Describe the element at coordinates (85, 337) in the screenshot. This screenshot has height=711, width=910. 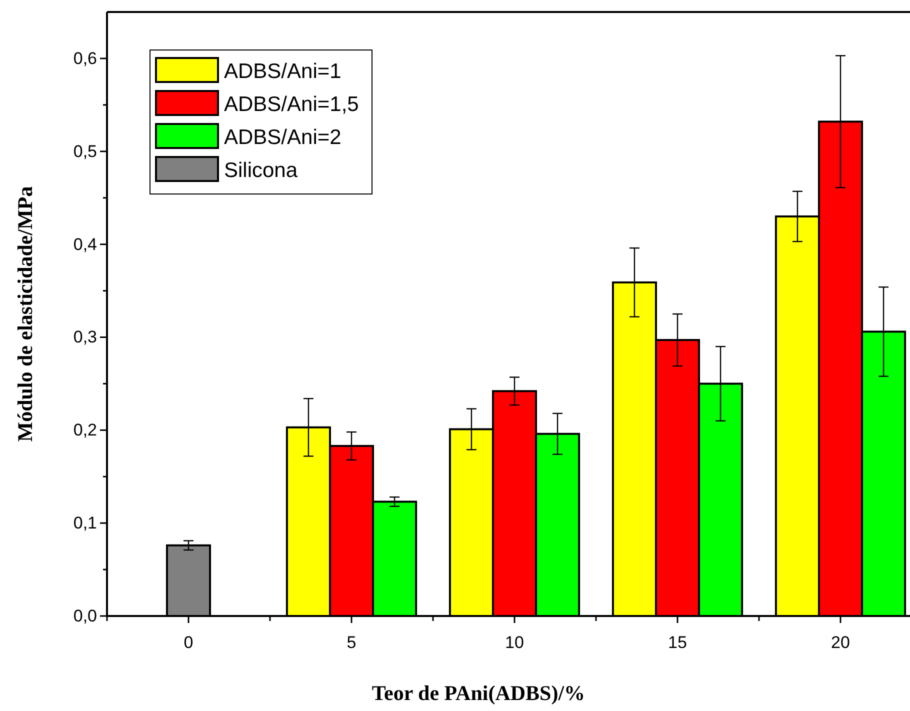
I see `y-tick-label: 0,3` at that location.